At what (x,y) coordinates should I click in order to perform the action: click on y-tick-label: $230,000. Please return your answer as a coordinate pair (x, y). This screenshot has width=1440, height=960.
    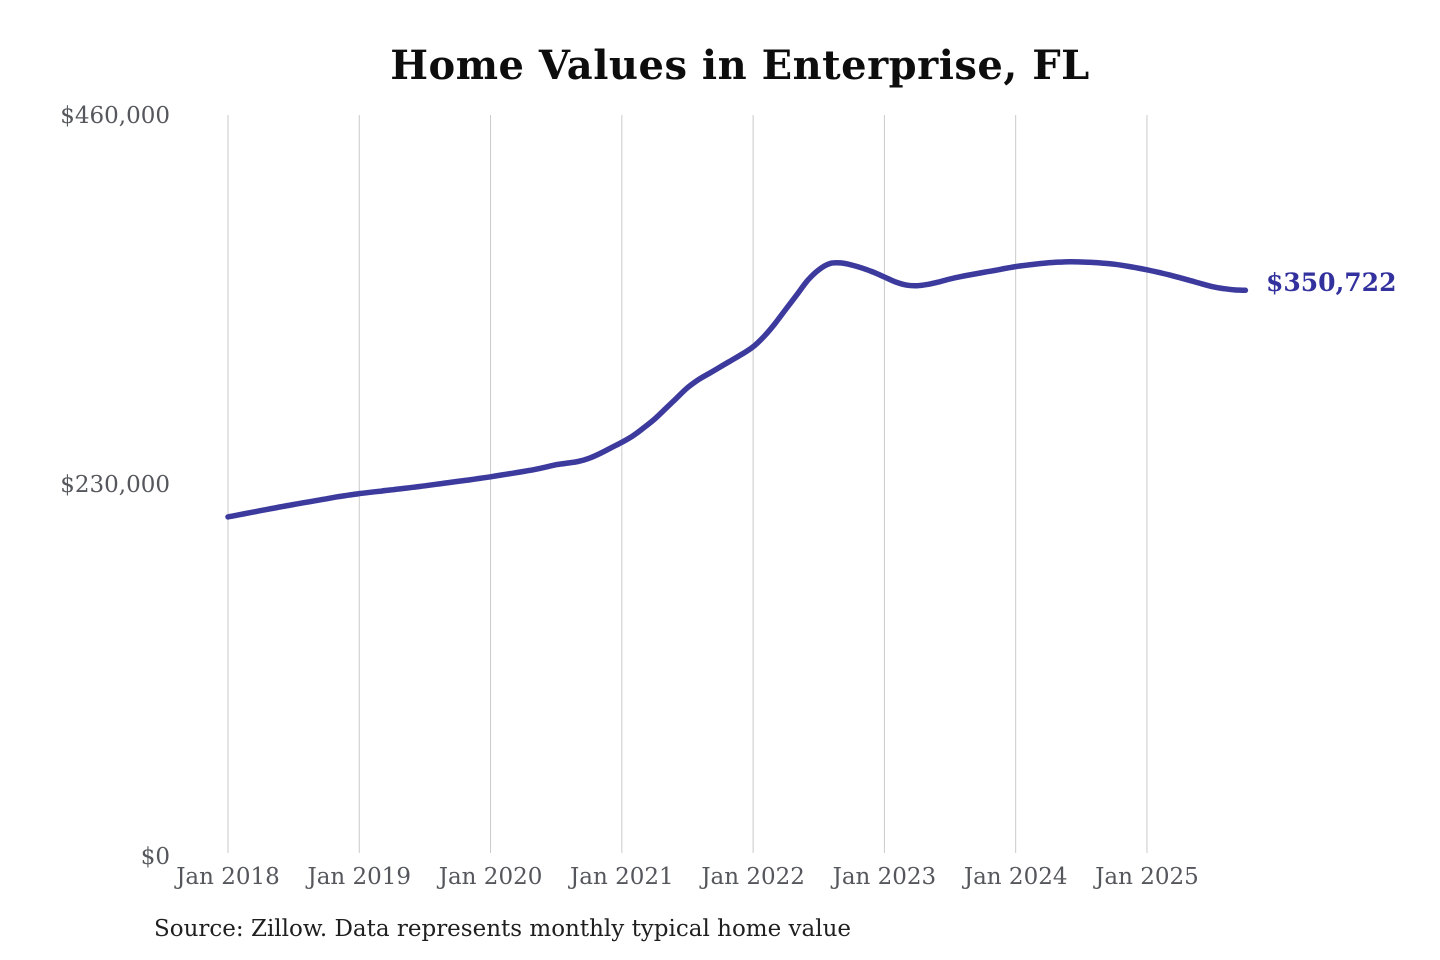
    Looking at the image, I should click on (115, 485).